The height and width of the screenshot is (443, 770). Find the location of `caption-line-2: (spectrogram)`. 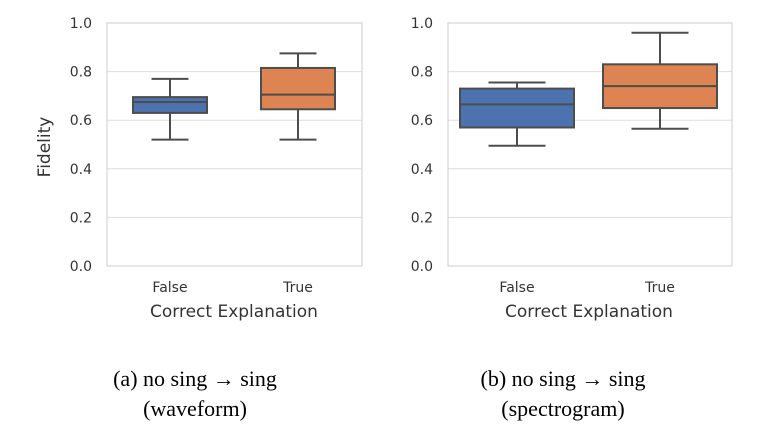

caption-line-2: (spectrogram) is located at coordinates (562, 408).